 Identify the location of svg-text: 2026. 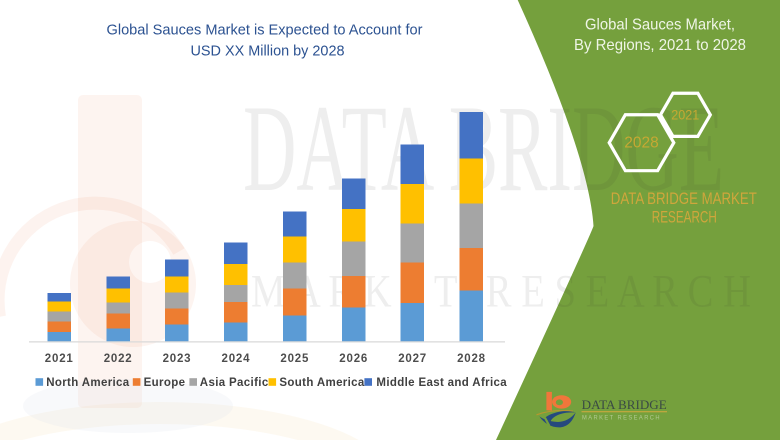
(353, 359).